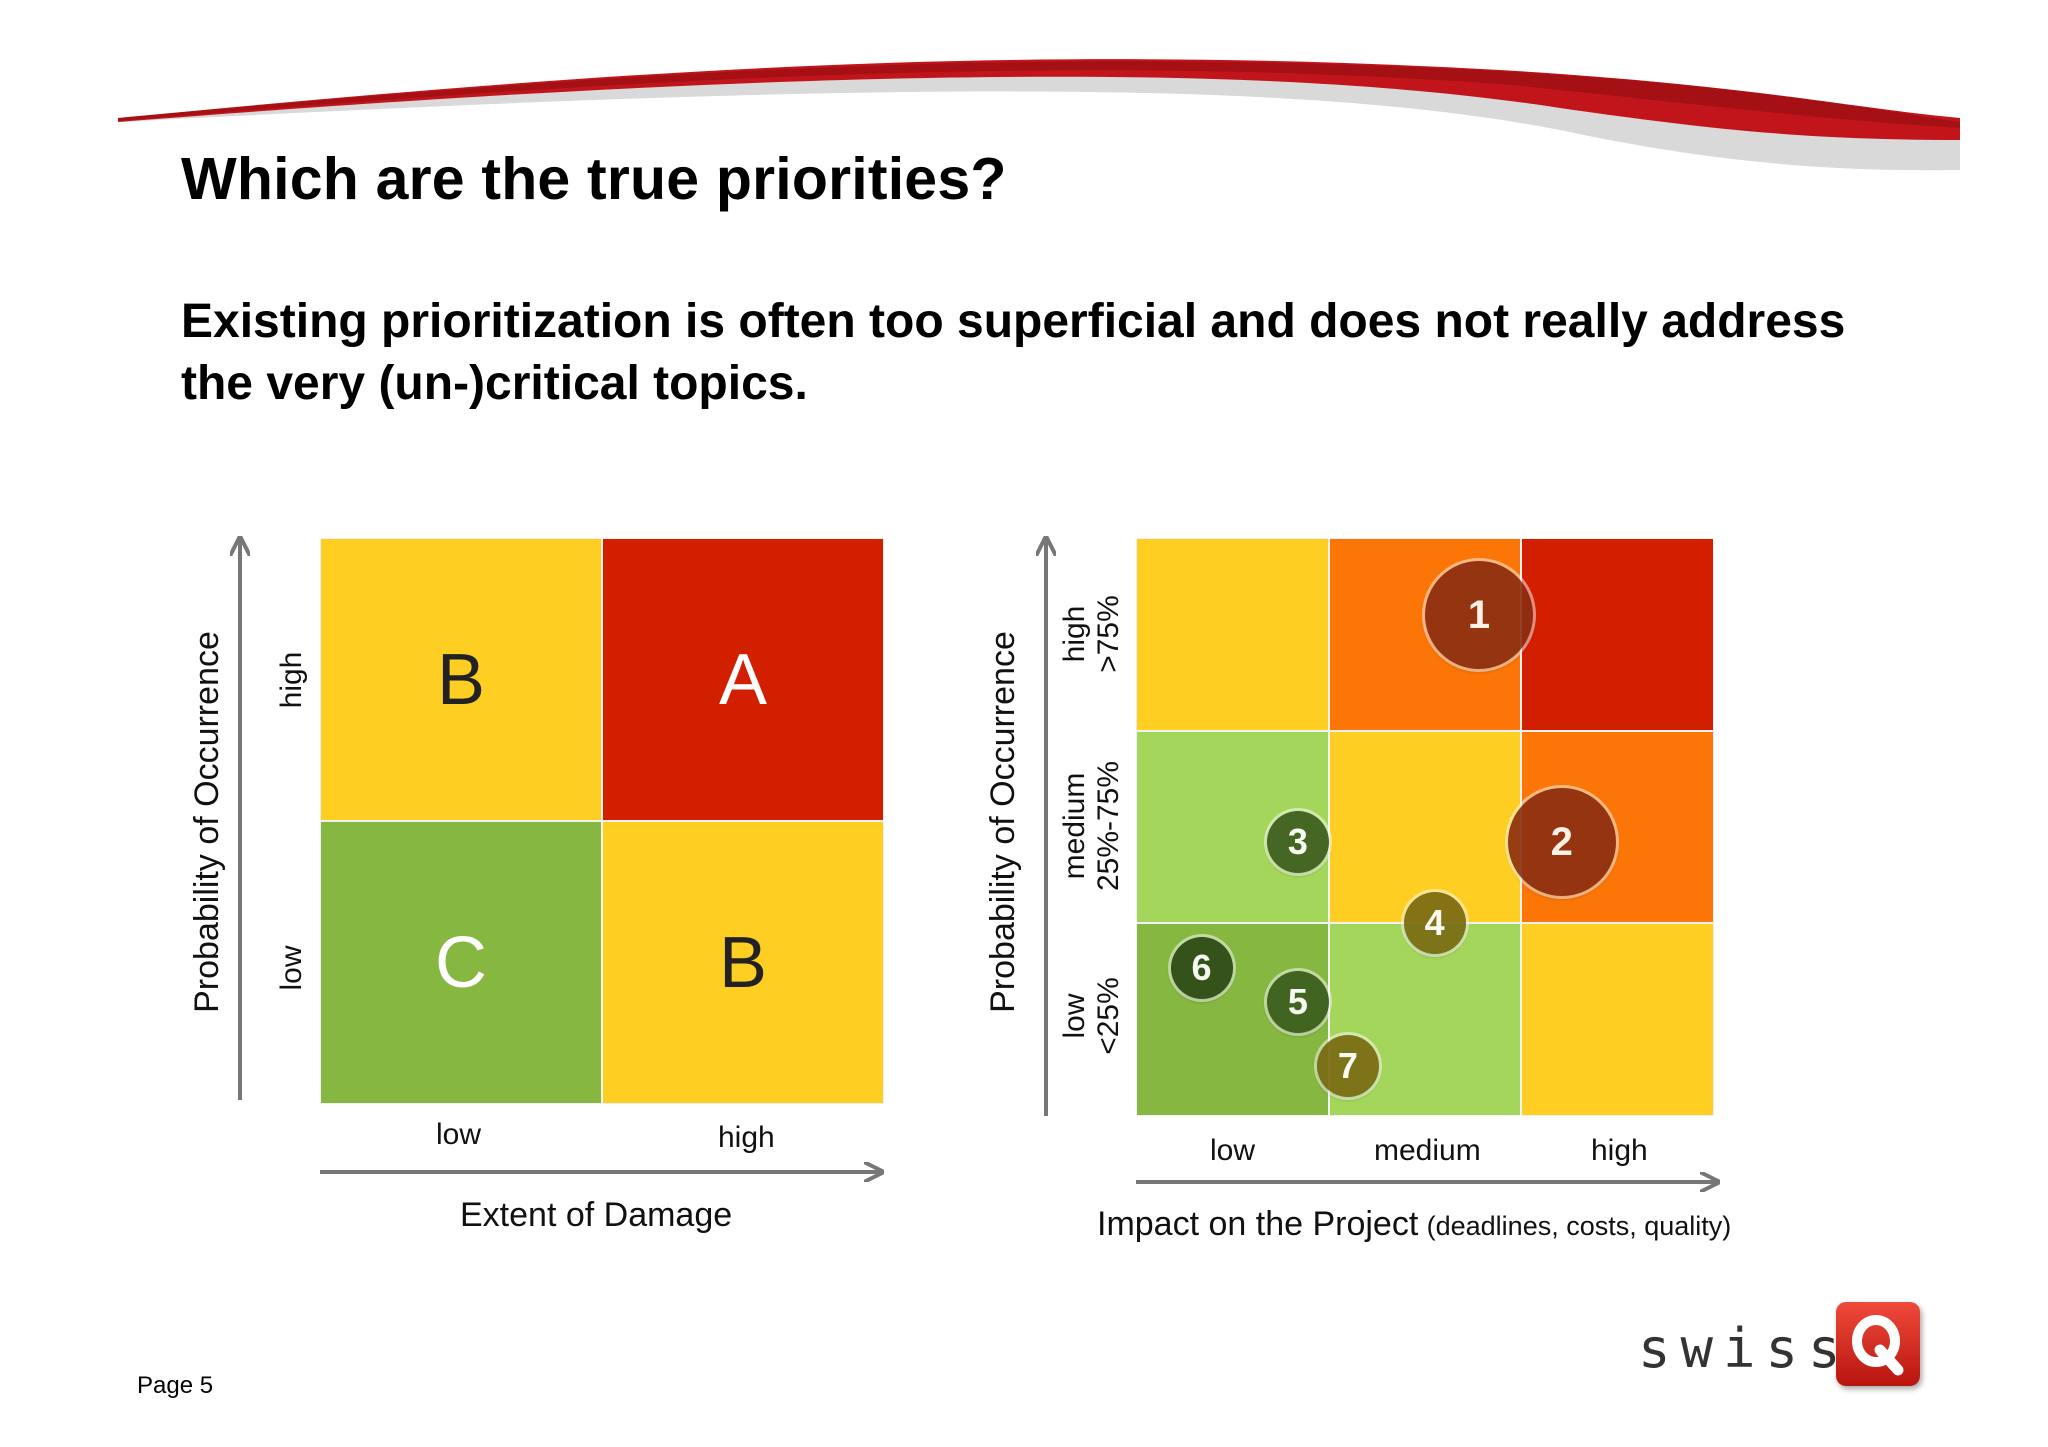  Describe the element at coordinates (207, 822) in the screenshot. I see `left-y-axis-title: Probability of Occurrence` at that location.